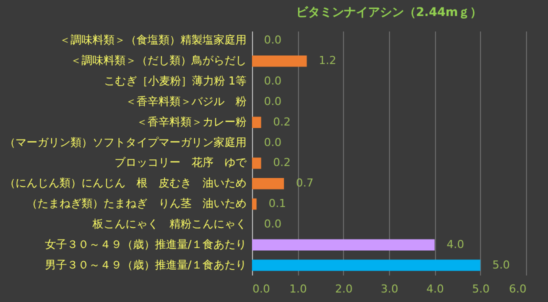  What do you see at coordinates (145, 265) in the screenshot?
I see `y-tick-label: 男子３０～４９（歳）推進量/１食あたり` at bounding box center [145, 265].